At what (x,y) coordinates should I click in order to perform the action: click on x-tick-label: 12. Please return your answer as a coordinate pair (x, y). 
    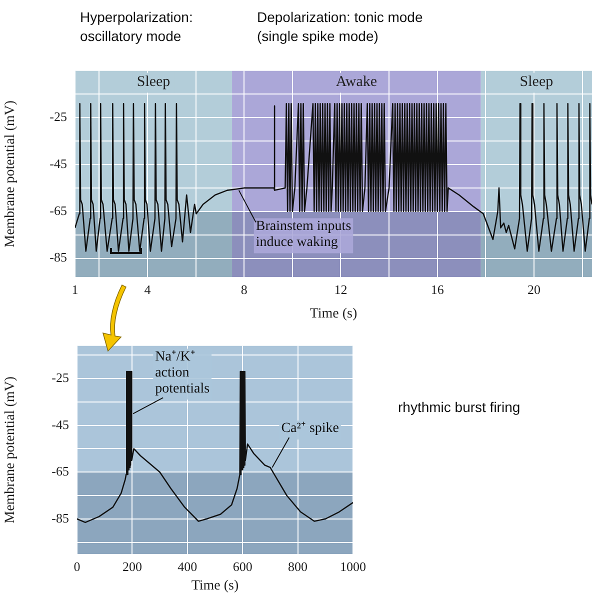
    Looking at the image, I should click on (341, 290).